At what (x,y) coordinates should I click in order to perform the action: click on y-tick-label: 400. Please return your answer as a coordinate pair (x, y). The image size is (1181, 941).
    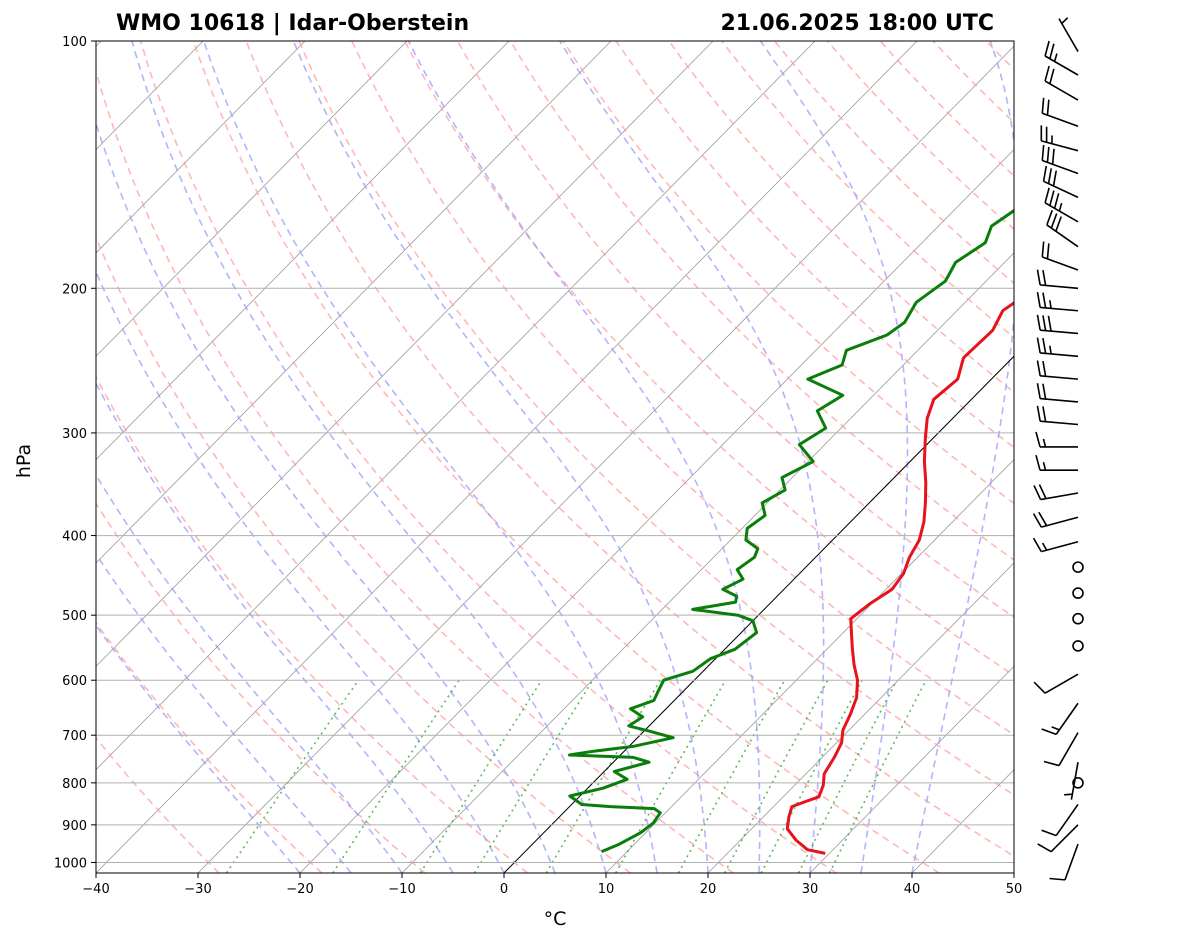
    Looking at the image, I should click on (74, 537).